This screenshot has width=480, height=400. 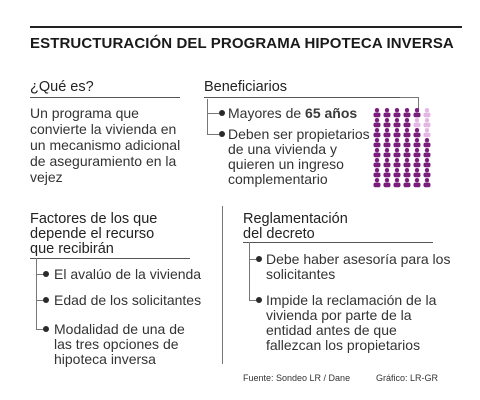 What do you see at coordinates (295, 219) in the screenshot?
I see `reglamentacion-heading-line: Reglamentación` at bounding box center [295, 219].